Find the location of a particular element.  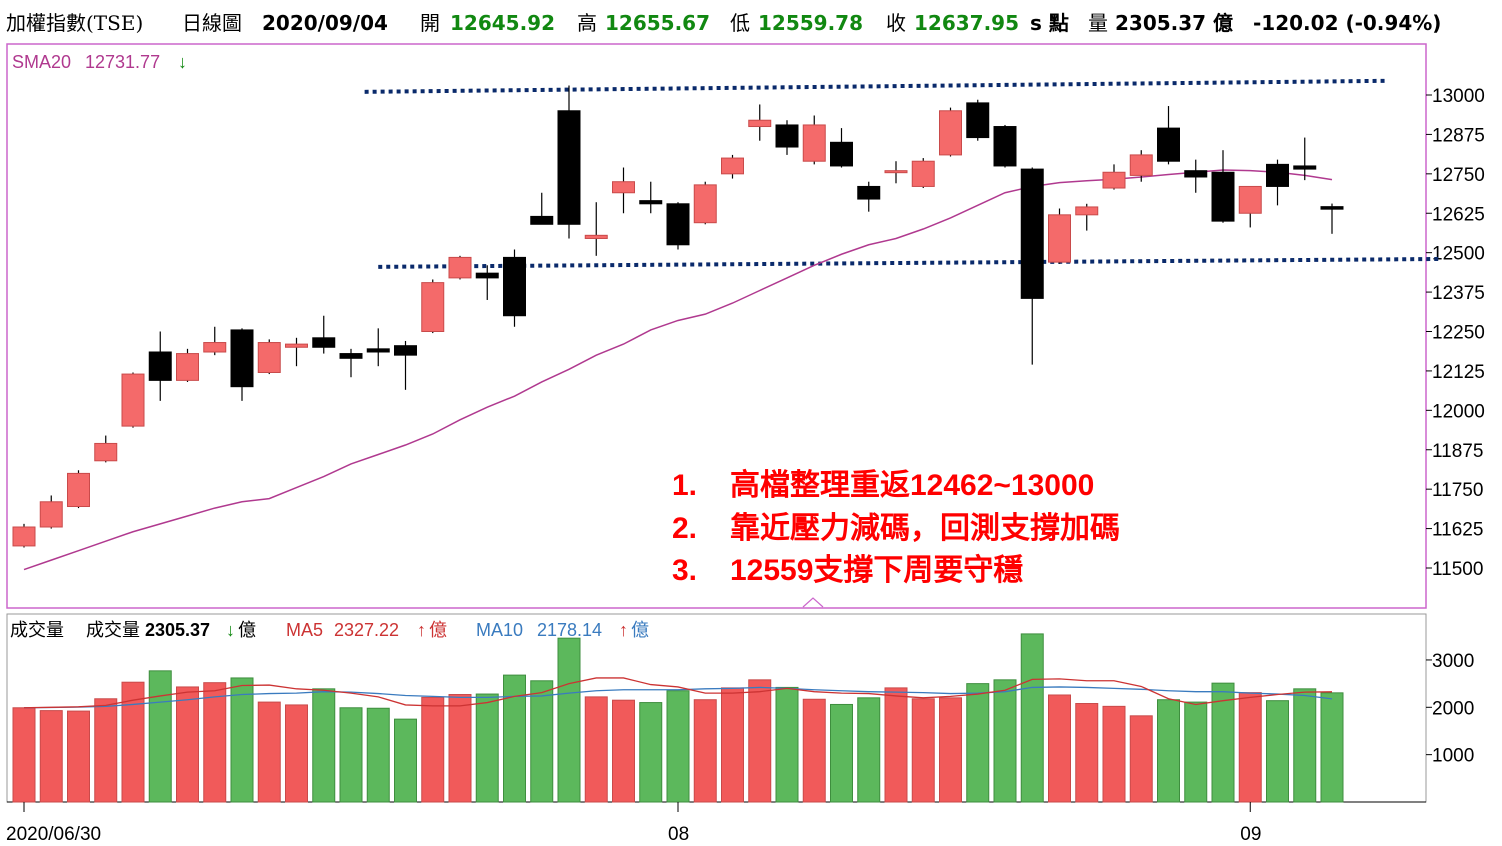

price-tick-label: 12500 is located at coordinates (1458, 254).